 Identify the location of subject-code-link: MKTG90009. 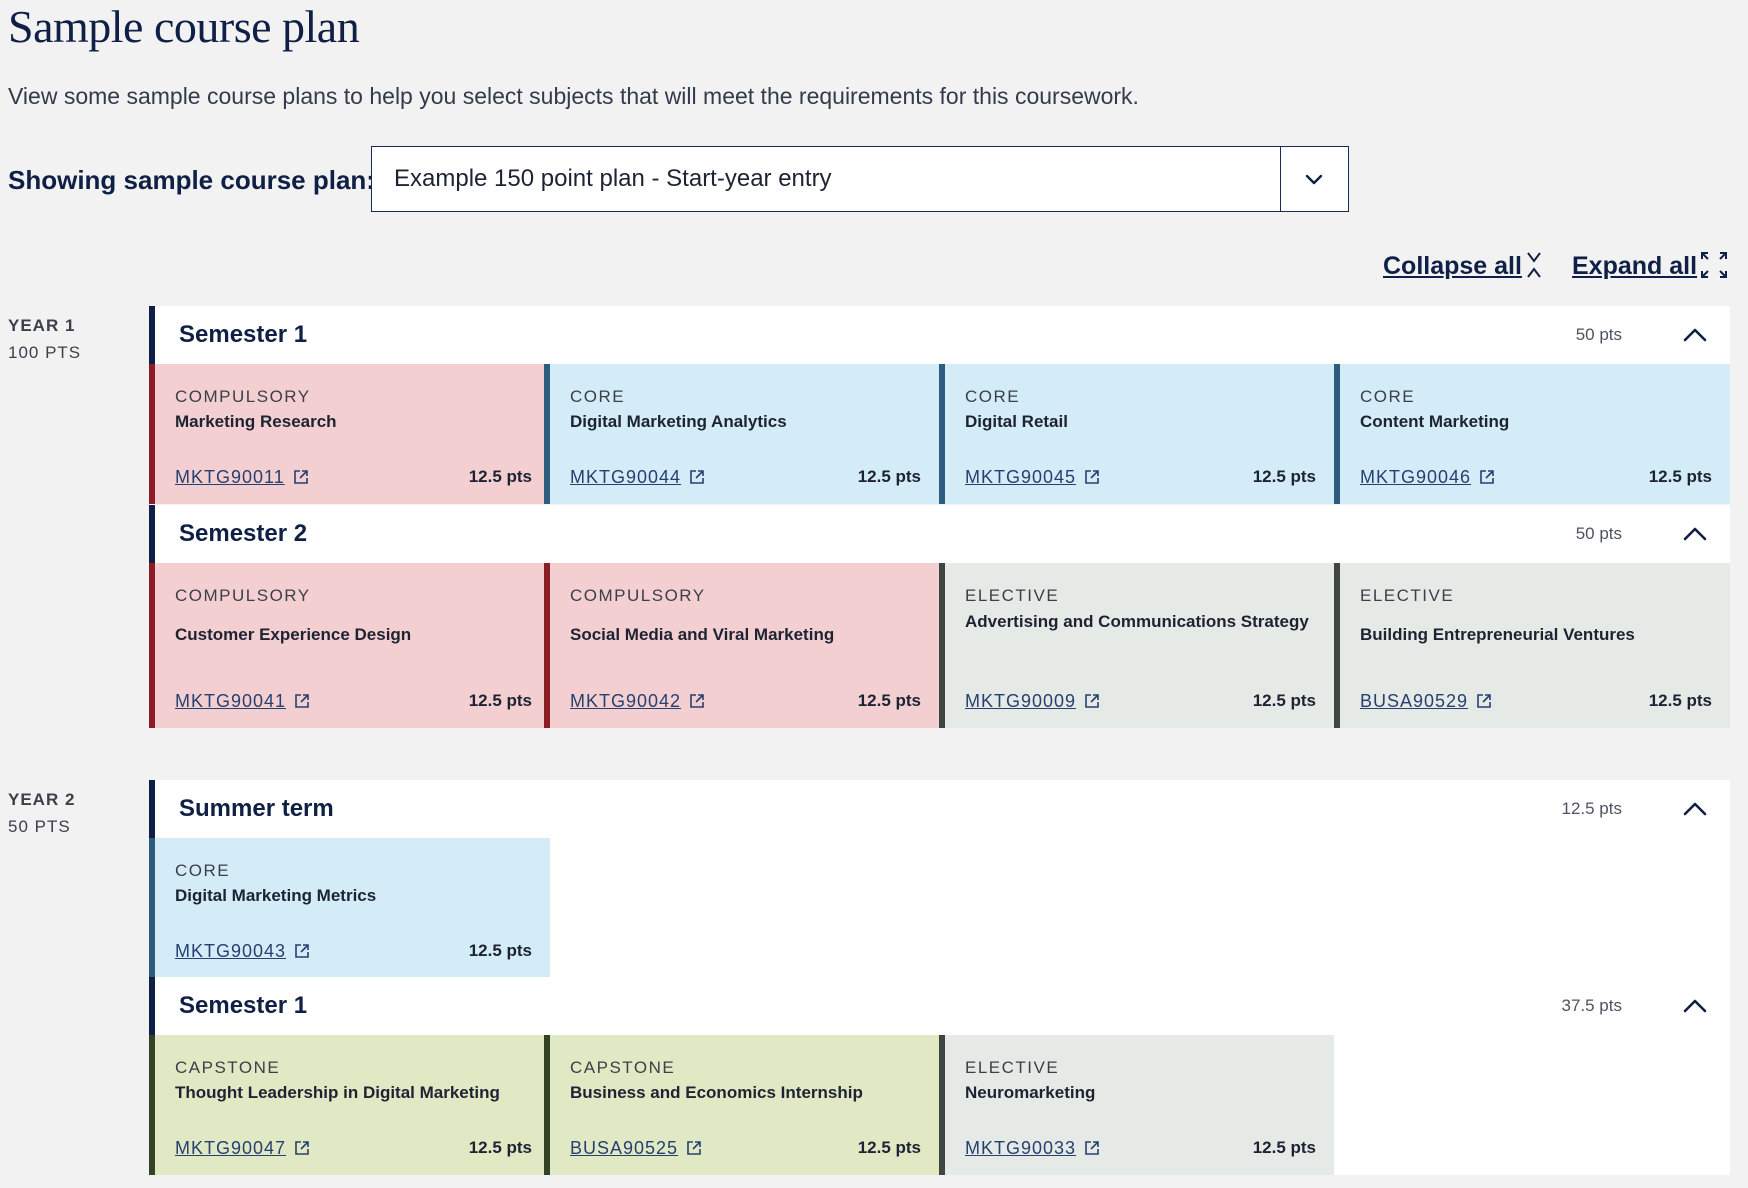
(1032, 701).